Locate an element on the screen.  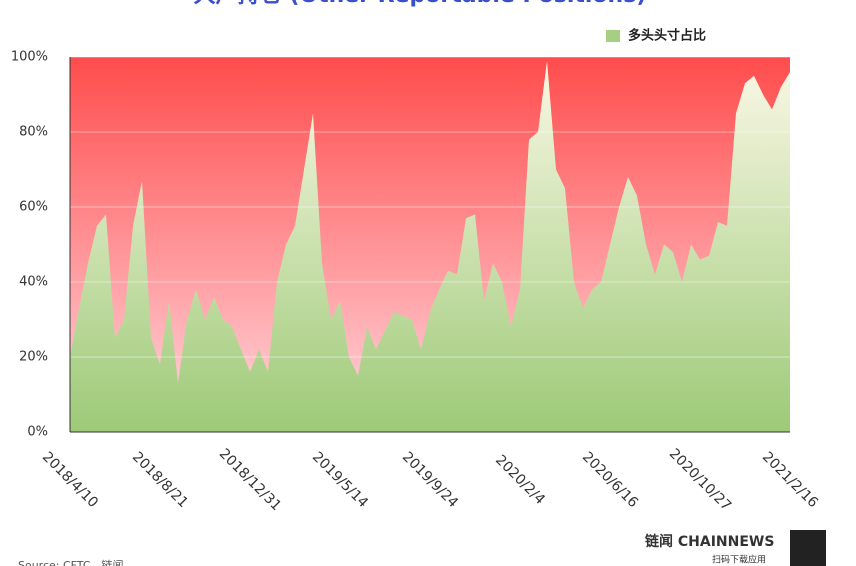
x-tick-label: 2019/5/14 is located at coordinates (340, 480).